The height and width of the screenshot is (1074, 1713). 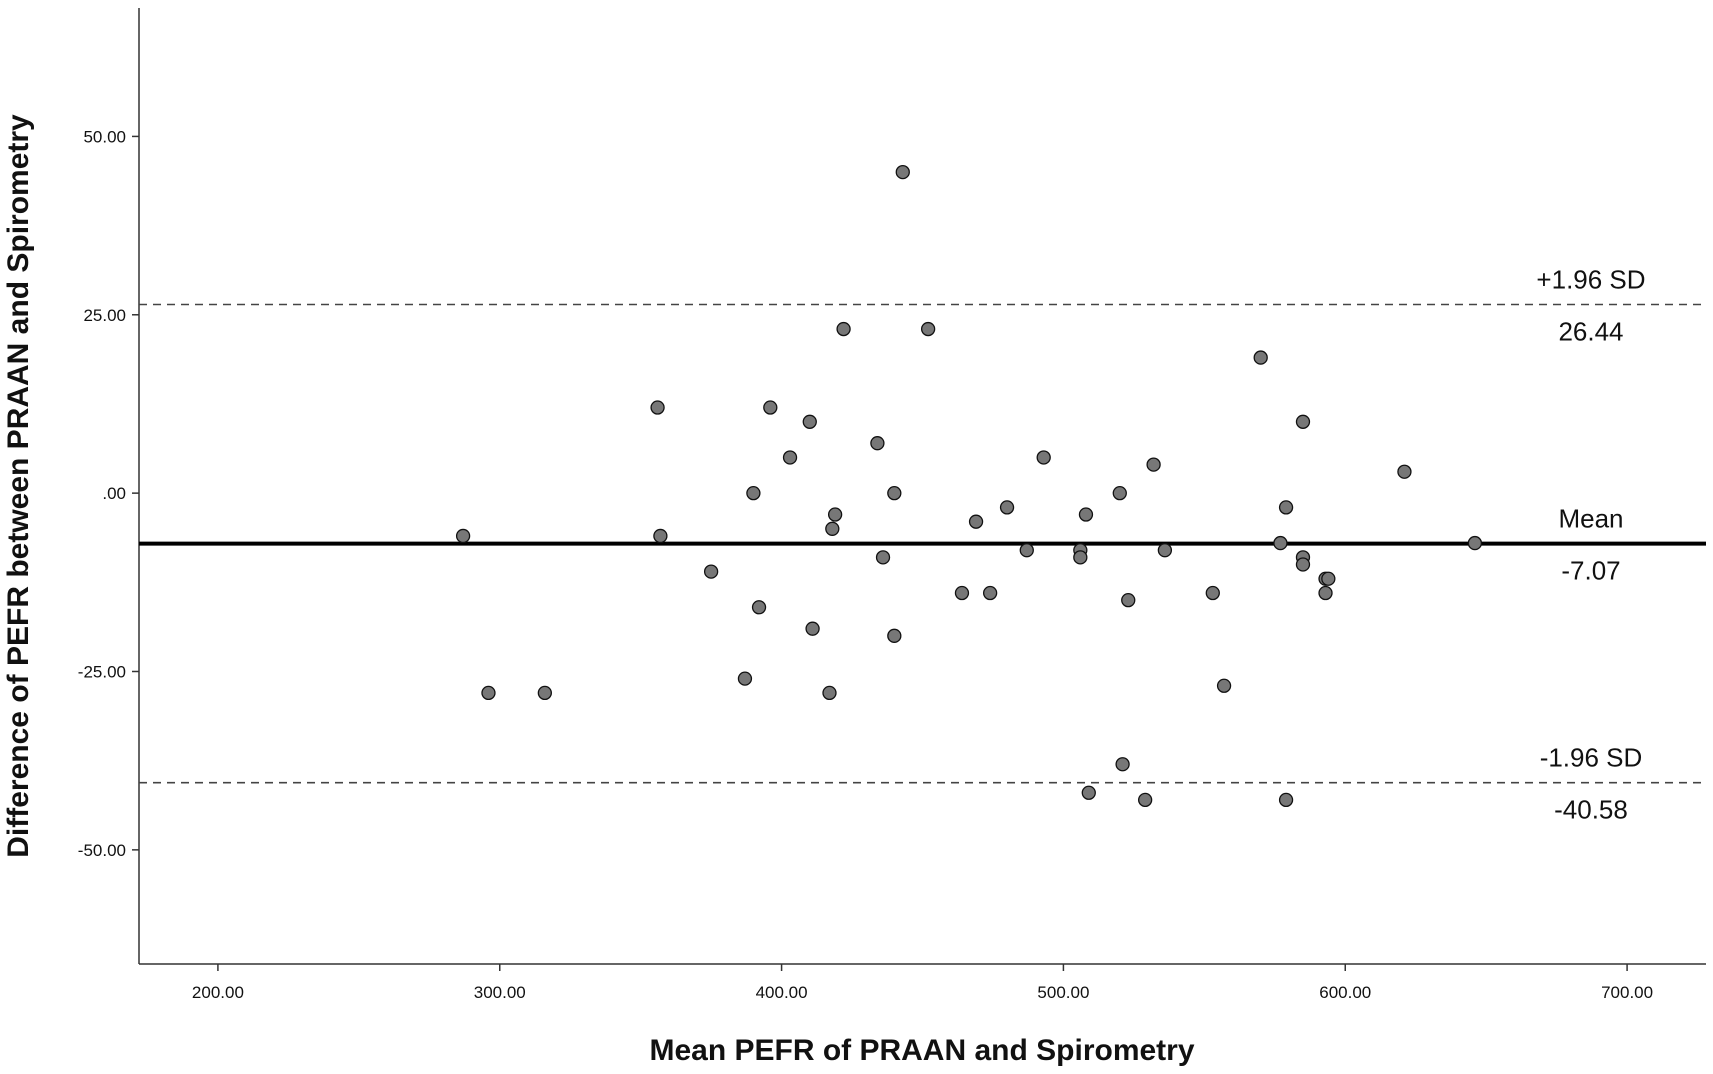 What do you see at coordinates (782, 992) in the screenshot?
I see `x-tick-label: 400.00` at bounding box center [782, 992].